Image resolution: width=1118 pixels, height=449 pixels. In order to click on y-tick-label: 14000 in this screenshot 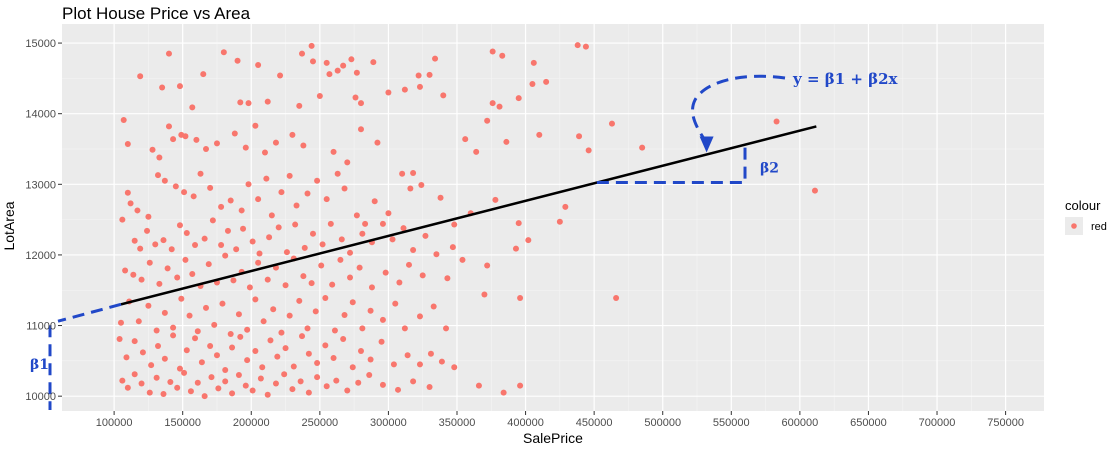, I will do `click(40, 115)`.